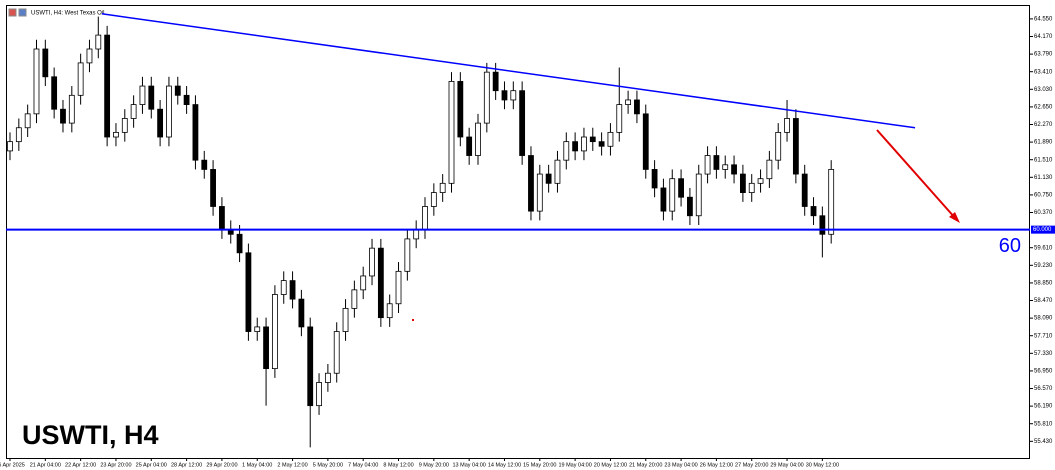 Image resolution: width=1055 pixels, height=470 pixels. Describe the element at coordinates (1043, 389) in the screenshot. I see `y-tick-label: 56.570` at that location.